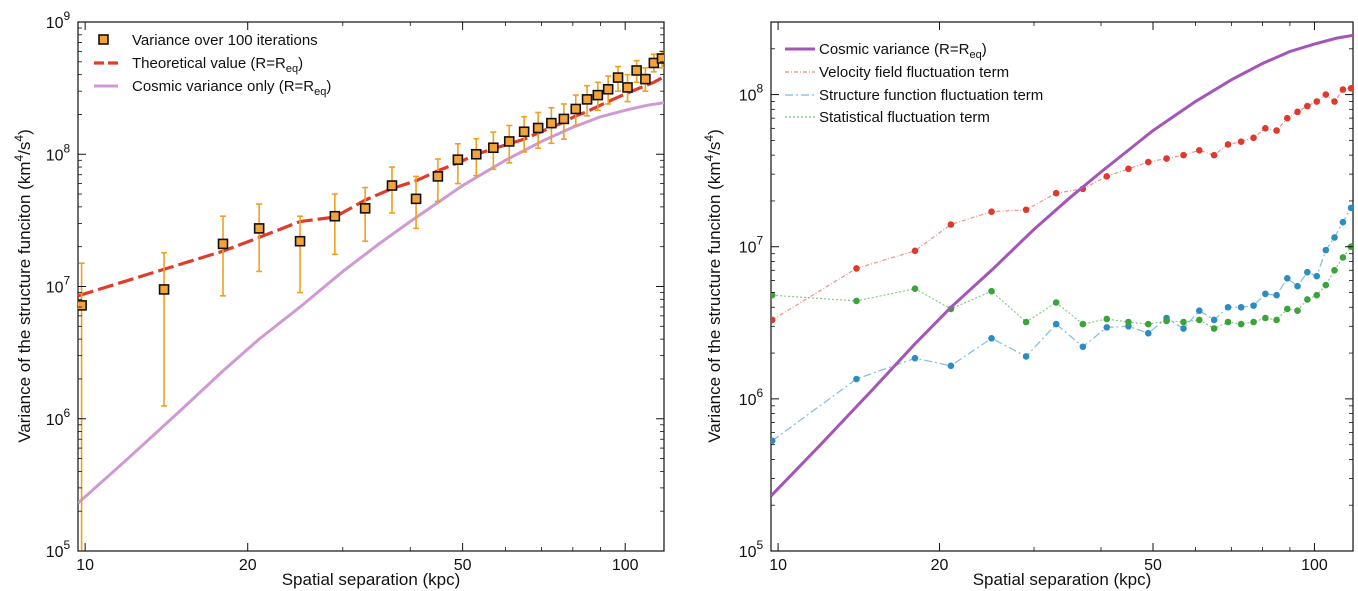 This screenshot has width=1358, height=591. I want to click on right-x-tick-label-3: 100, so click(1314, 565).